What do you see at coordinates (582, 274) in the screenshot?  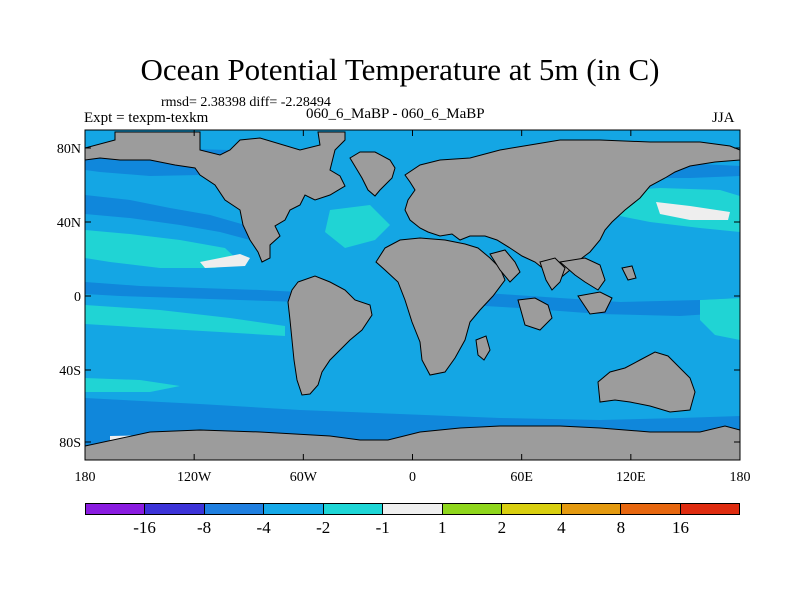 I see `southeast-asia` at bounding box center [582, 274].